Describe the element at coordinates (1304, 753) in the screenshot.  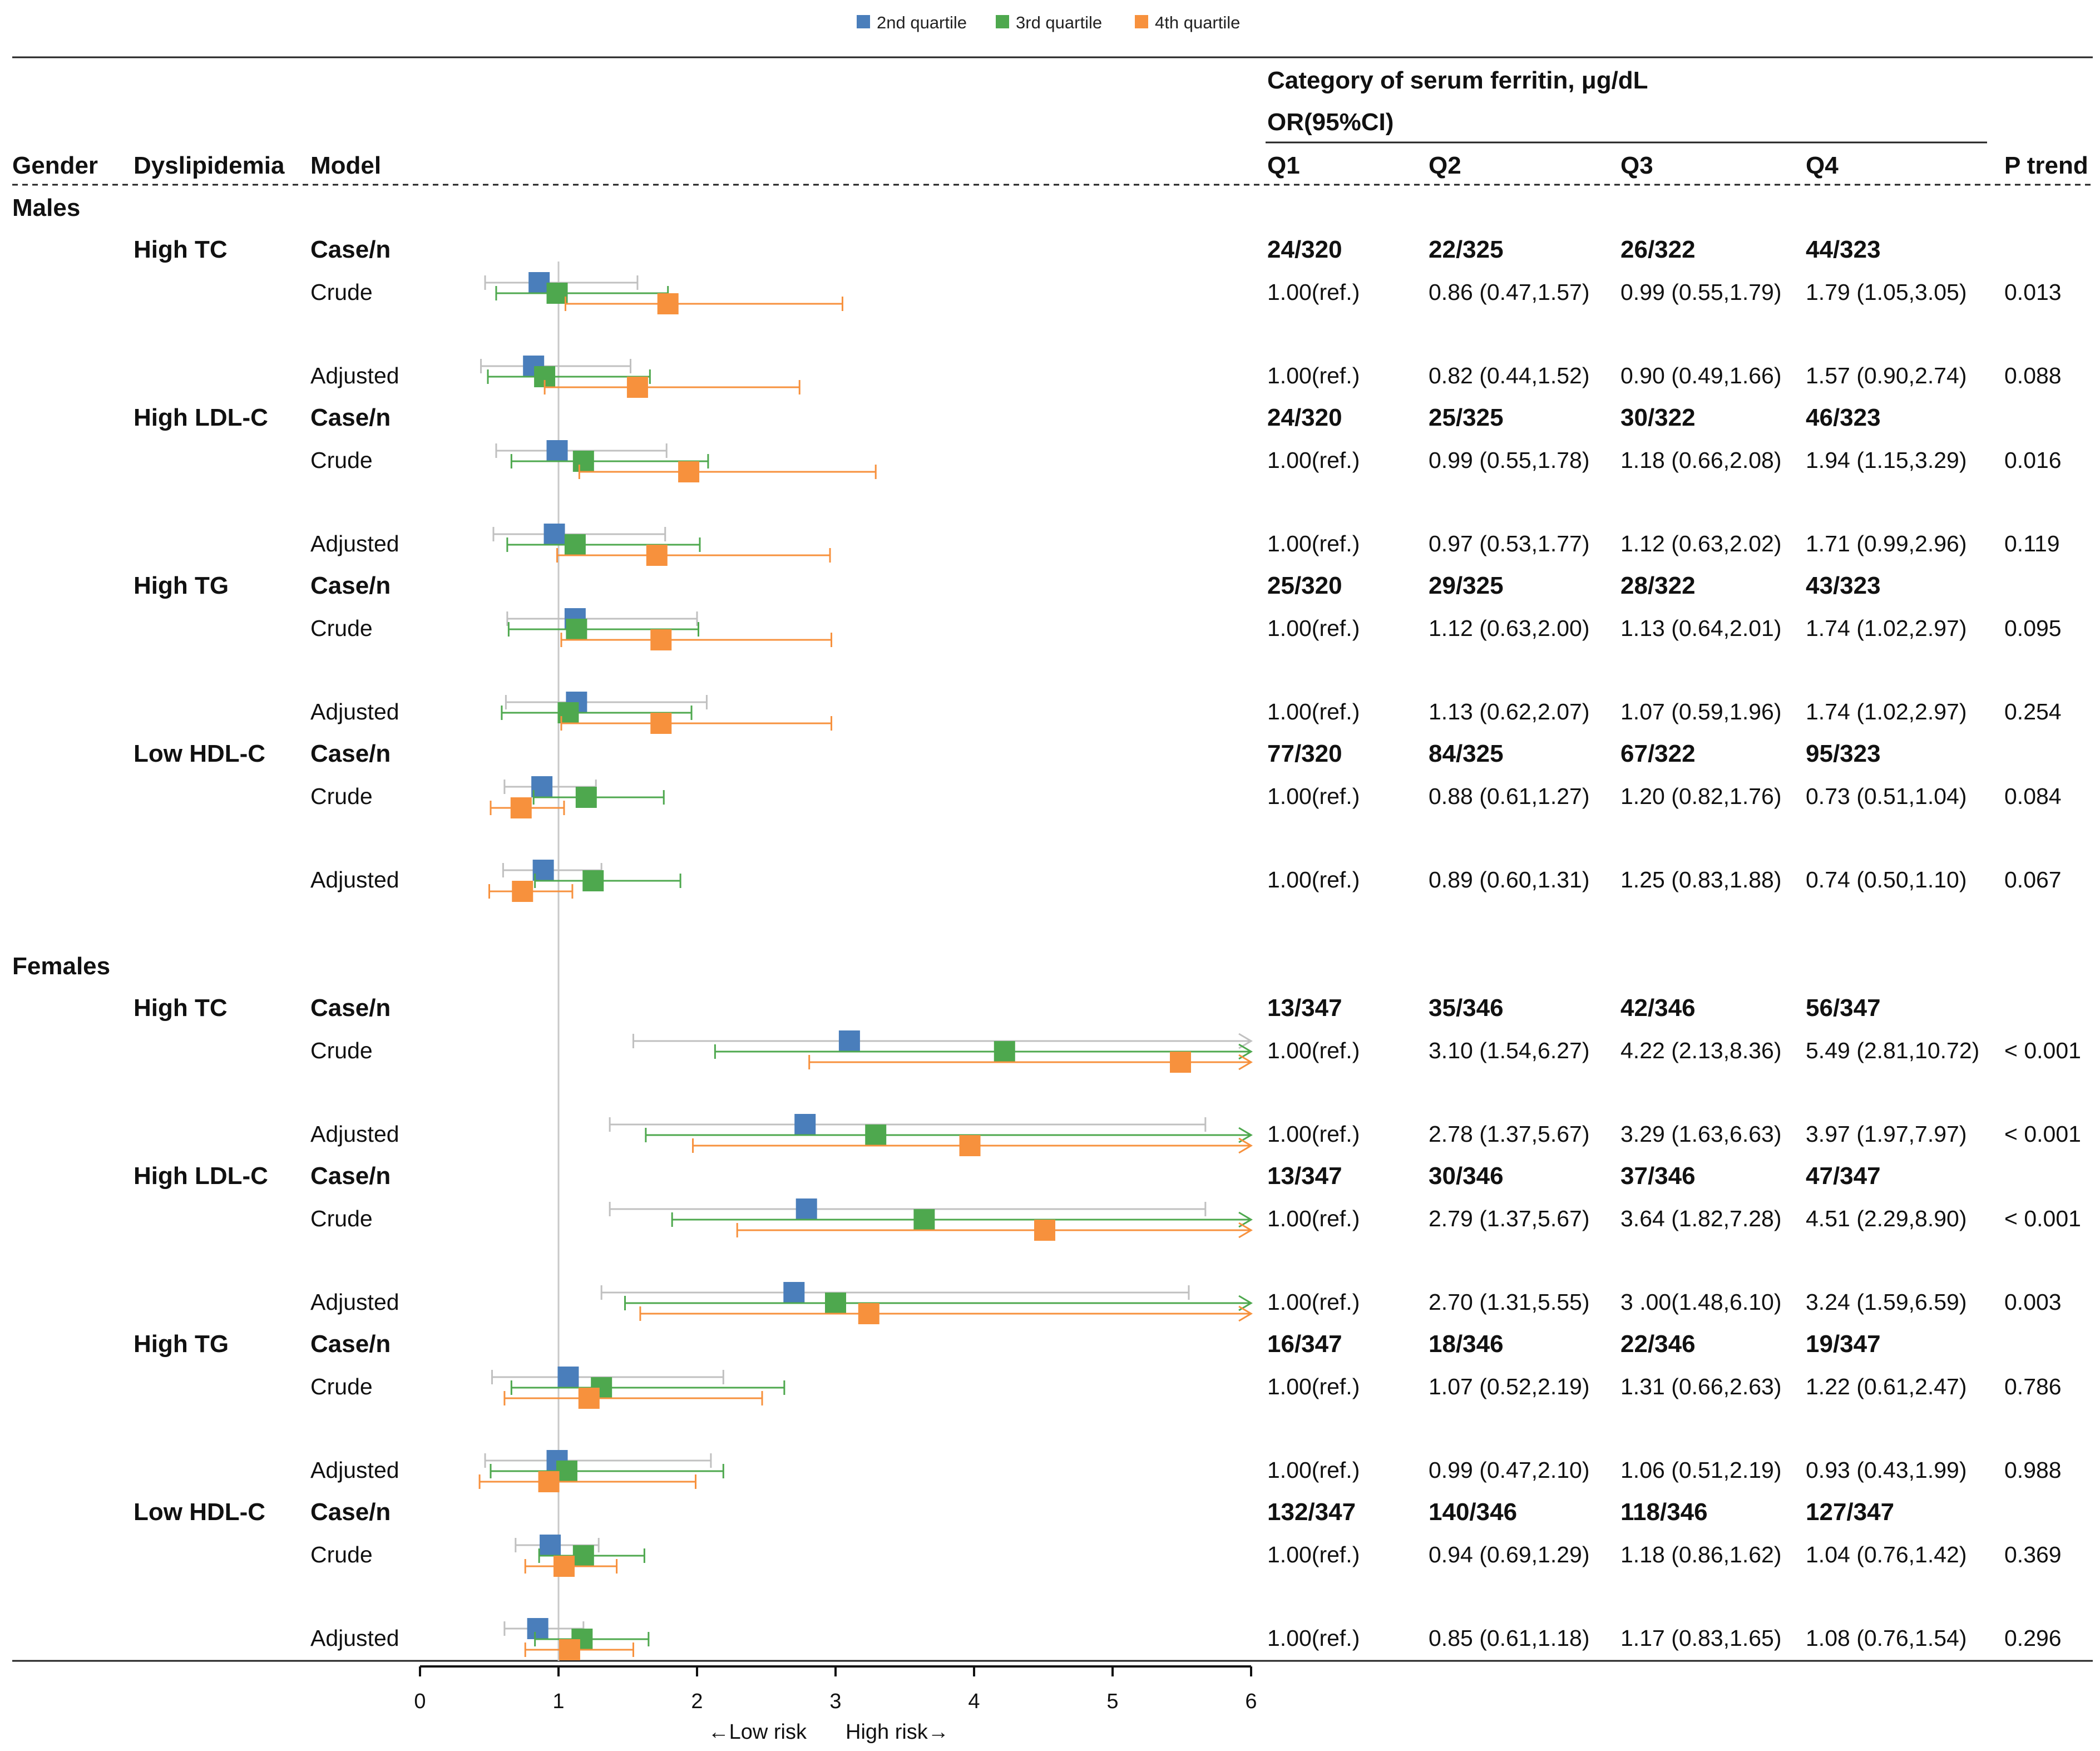
I see `casen-q1: 77/320` at that location.